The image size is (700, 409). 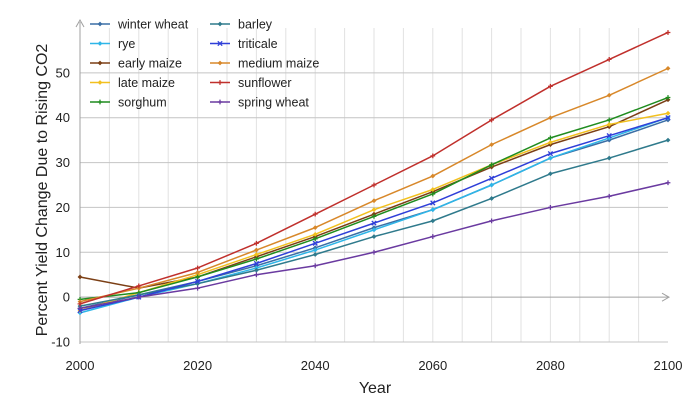 I want to click on legend-label: spring wheat, so click(x=273, y=103).